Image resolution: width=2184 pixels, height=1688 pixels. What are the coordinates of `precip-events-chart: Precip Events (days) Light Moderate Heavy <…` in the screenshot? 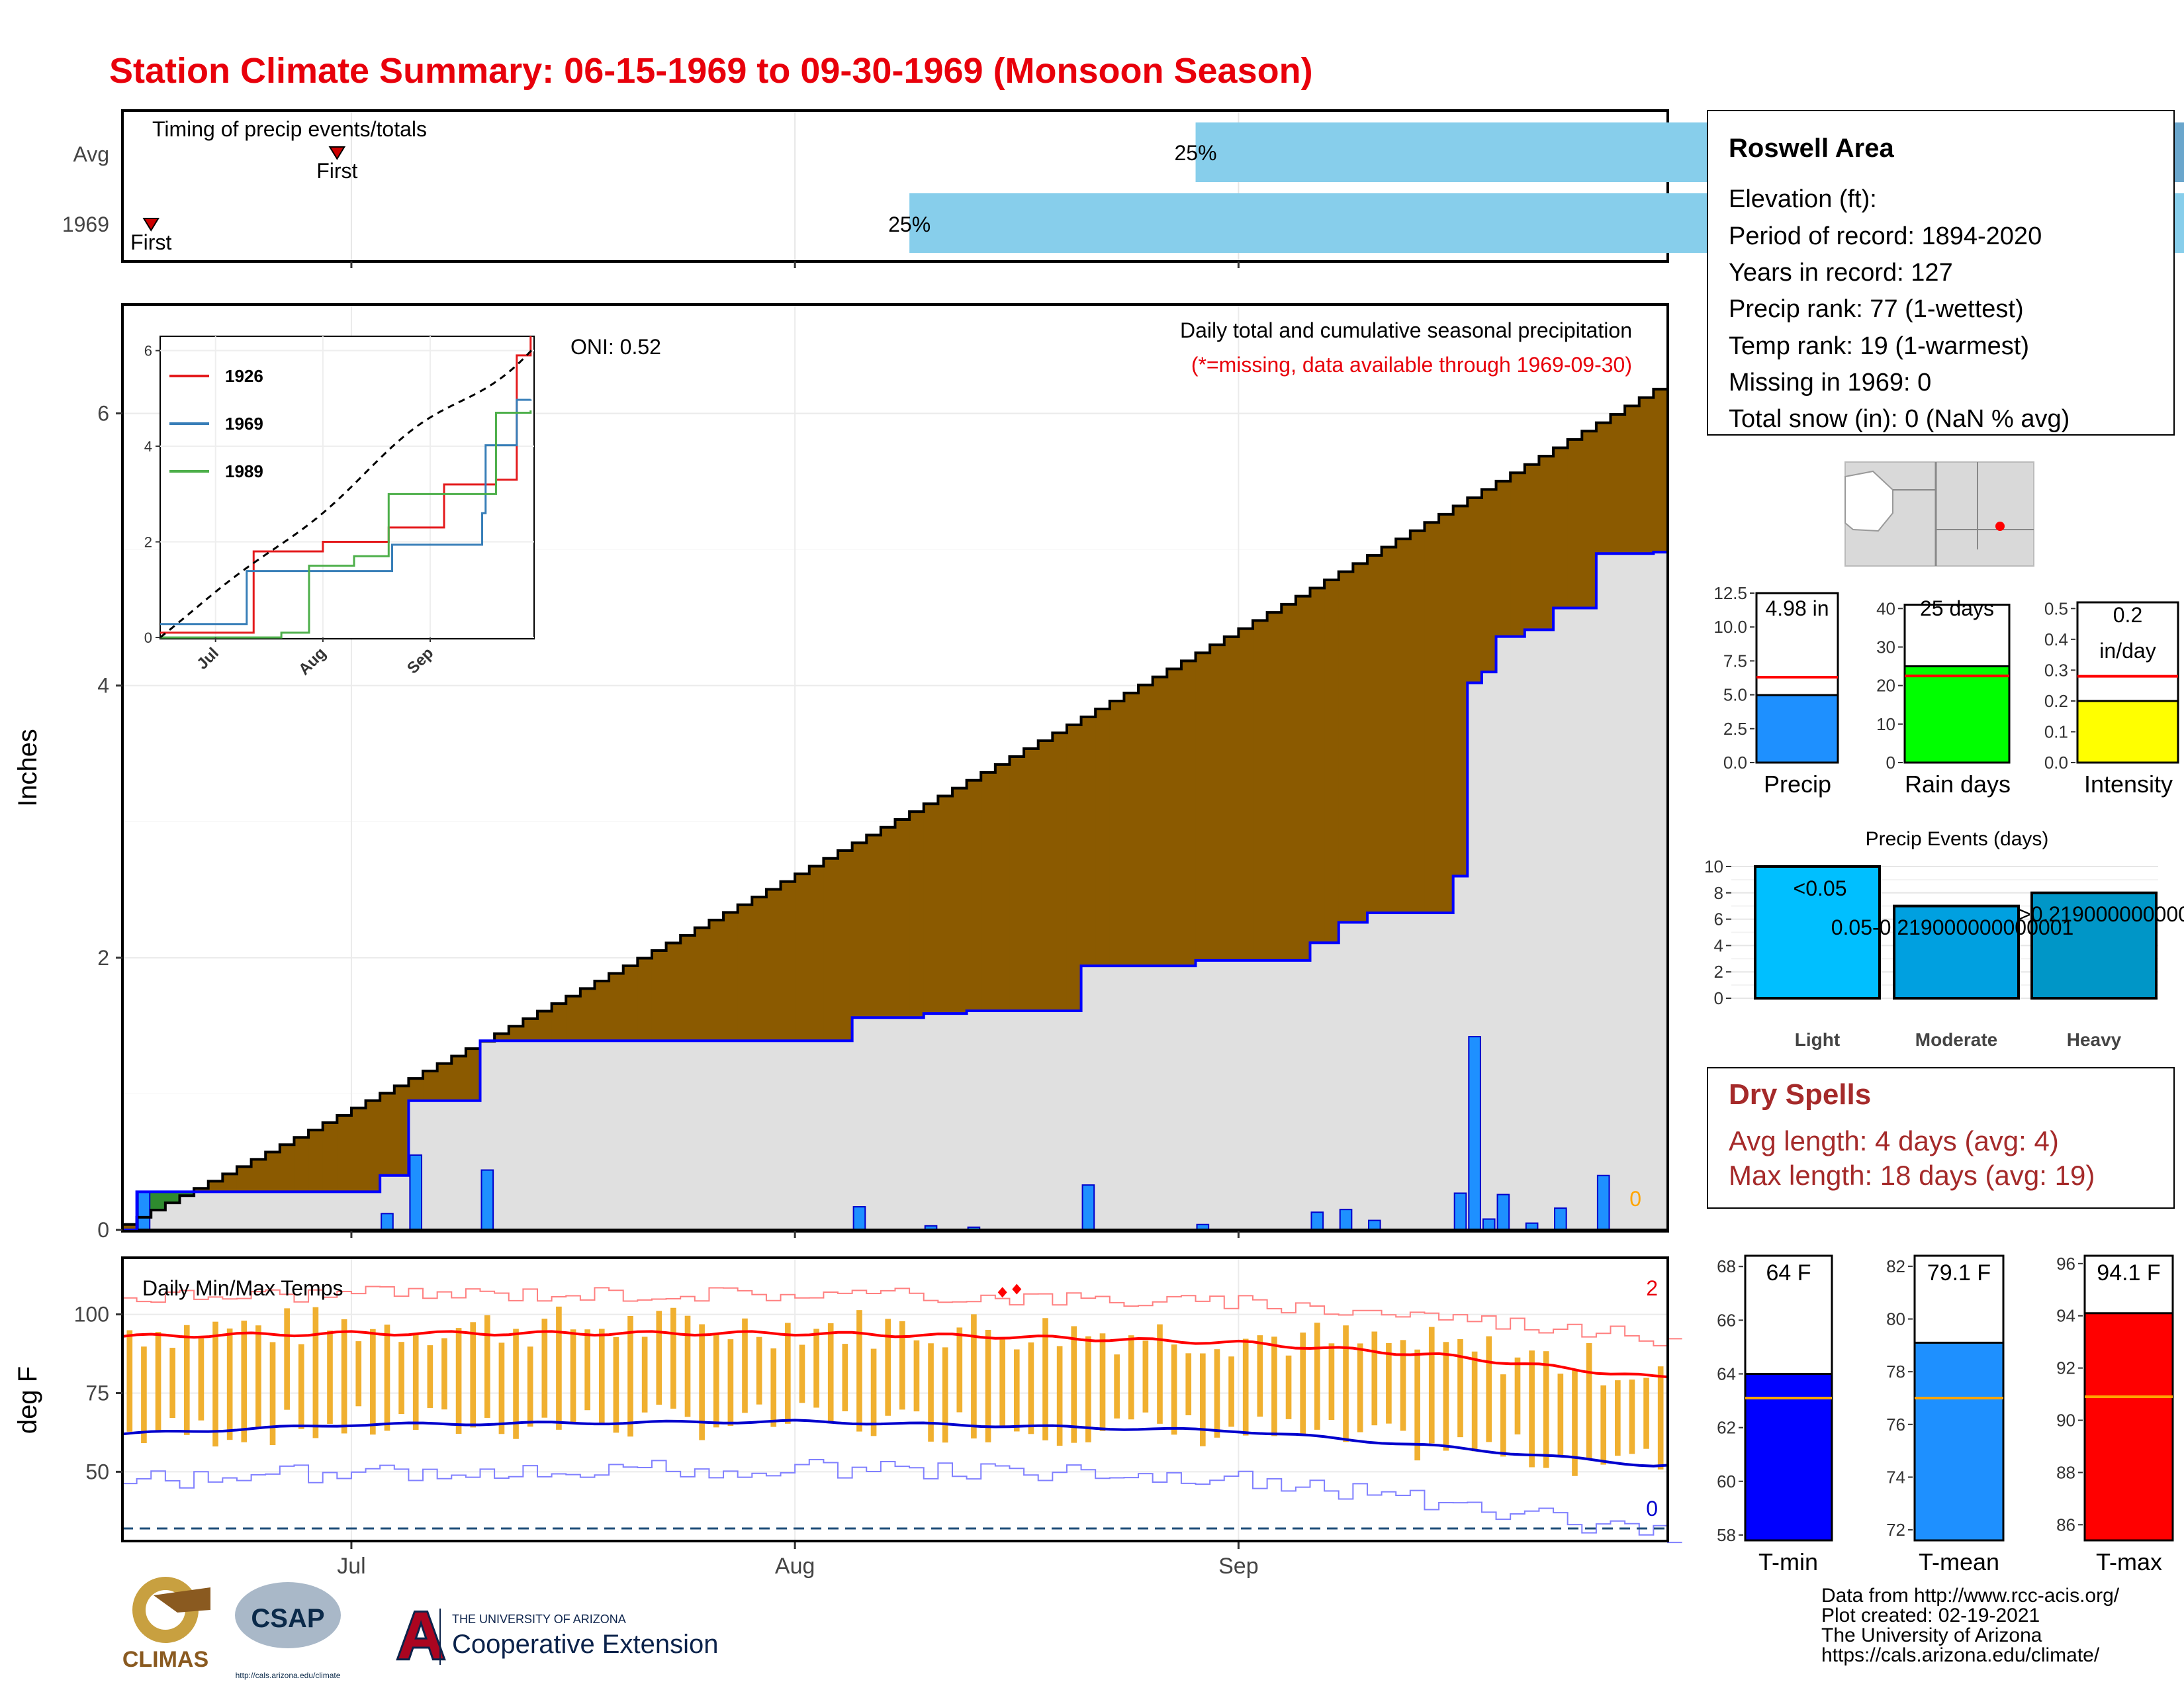 It's located at (1944, 939).